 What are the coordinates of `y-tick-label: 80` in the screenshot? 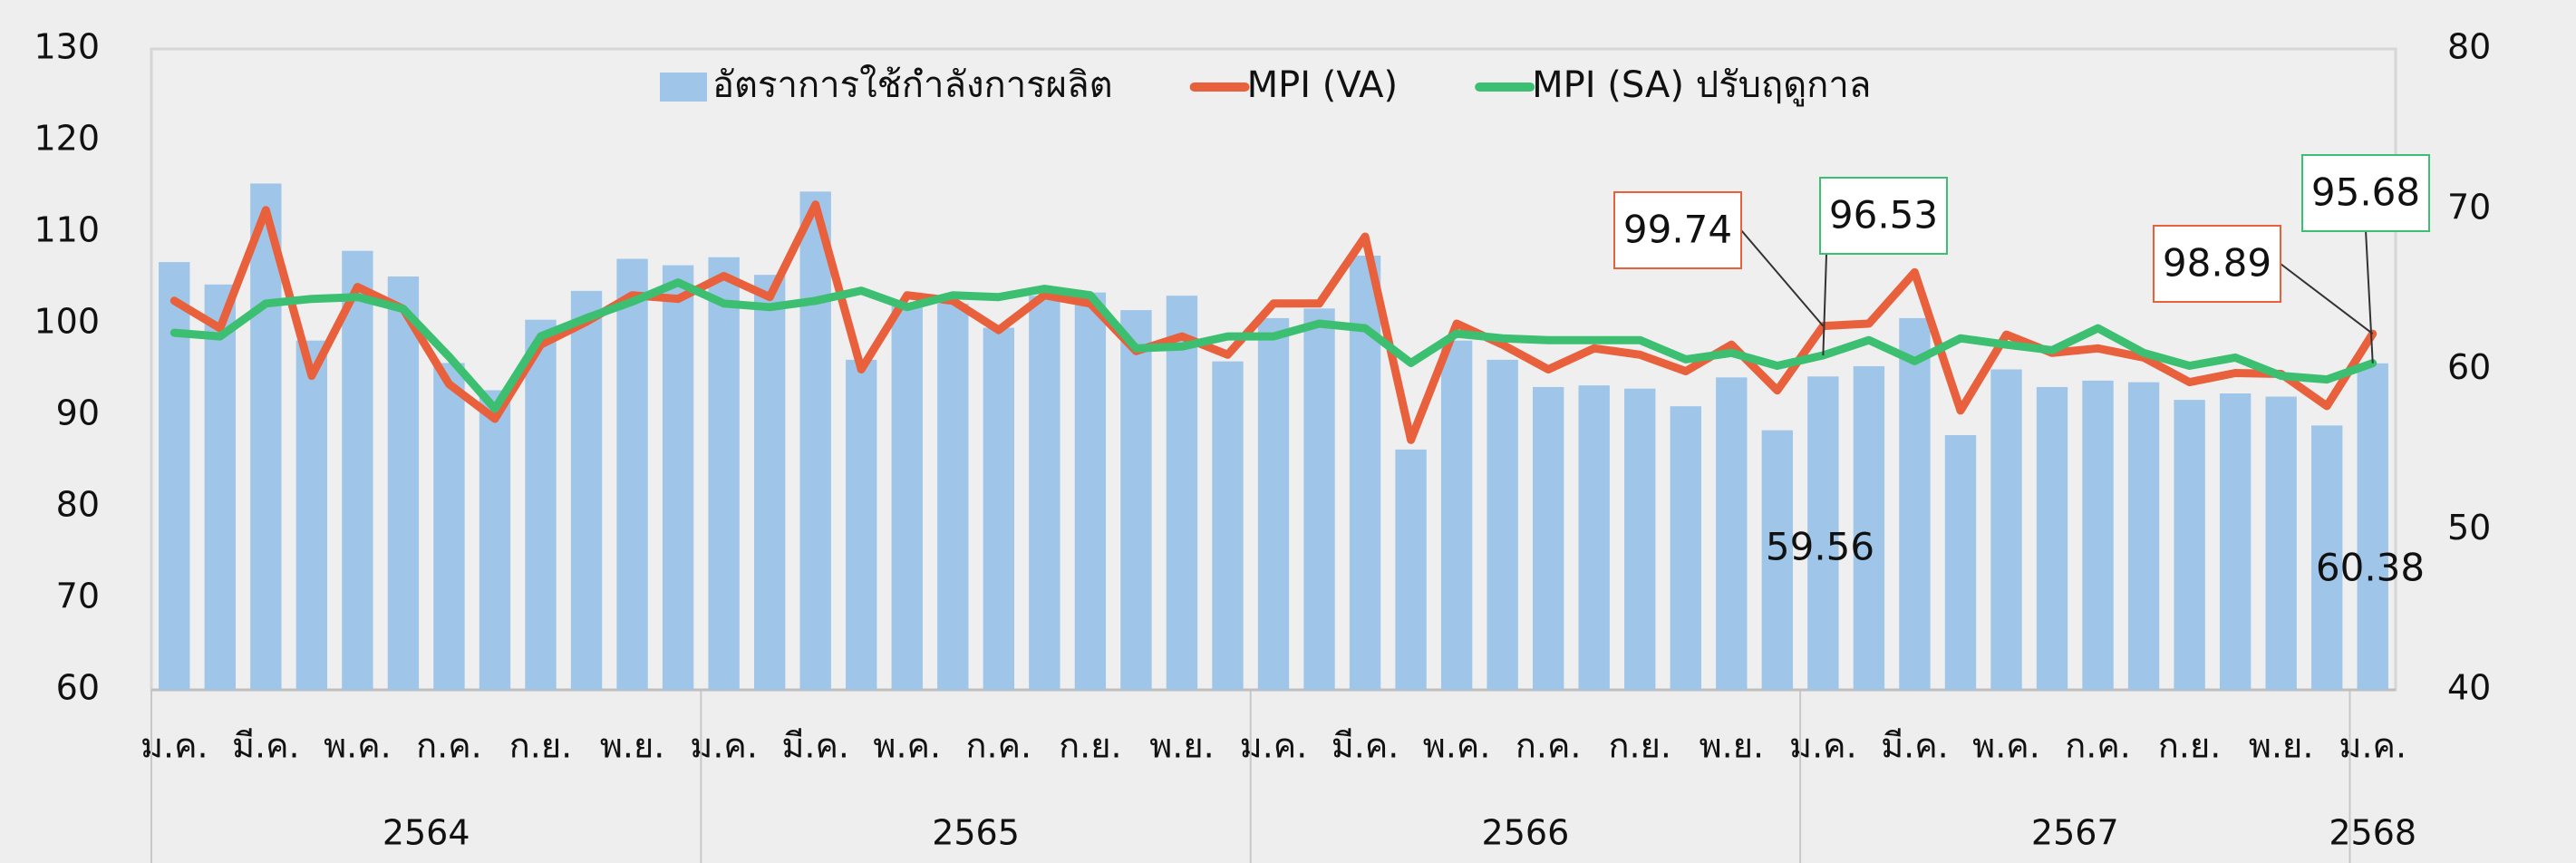 It's located at (78, 505).